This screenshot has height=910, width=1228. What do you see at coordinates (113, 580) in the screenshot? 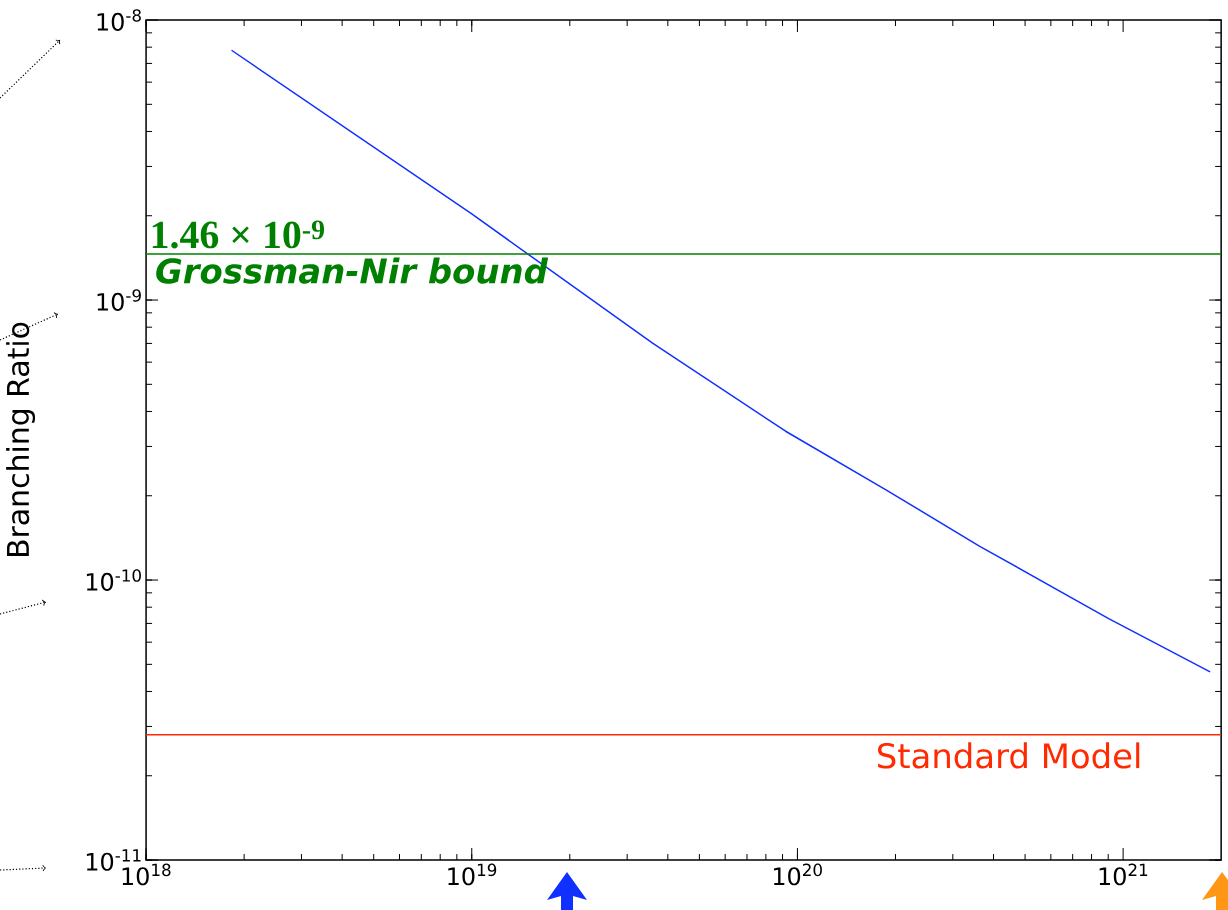
I see `y-tick-label: 10$^{-10}$` at bounding box center [113, 580].